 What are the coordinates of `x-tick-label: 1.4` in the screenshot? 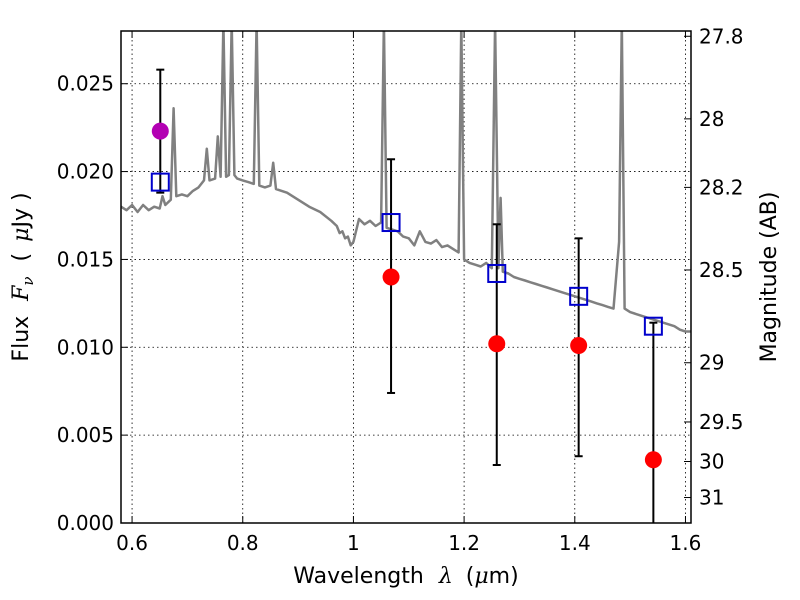 It's located at (575, 543).